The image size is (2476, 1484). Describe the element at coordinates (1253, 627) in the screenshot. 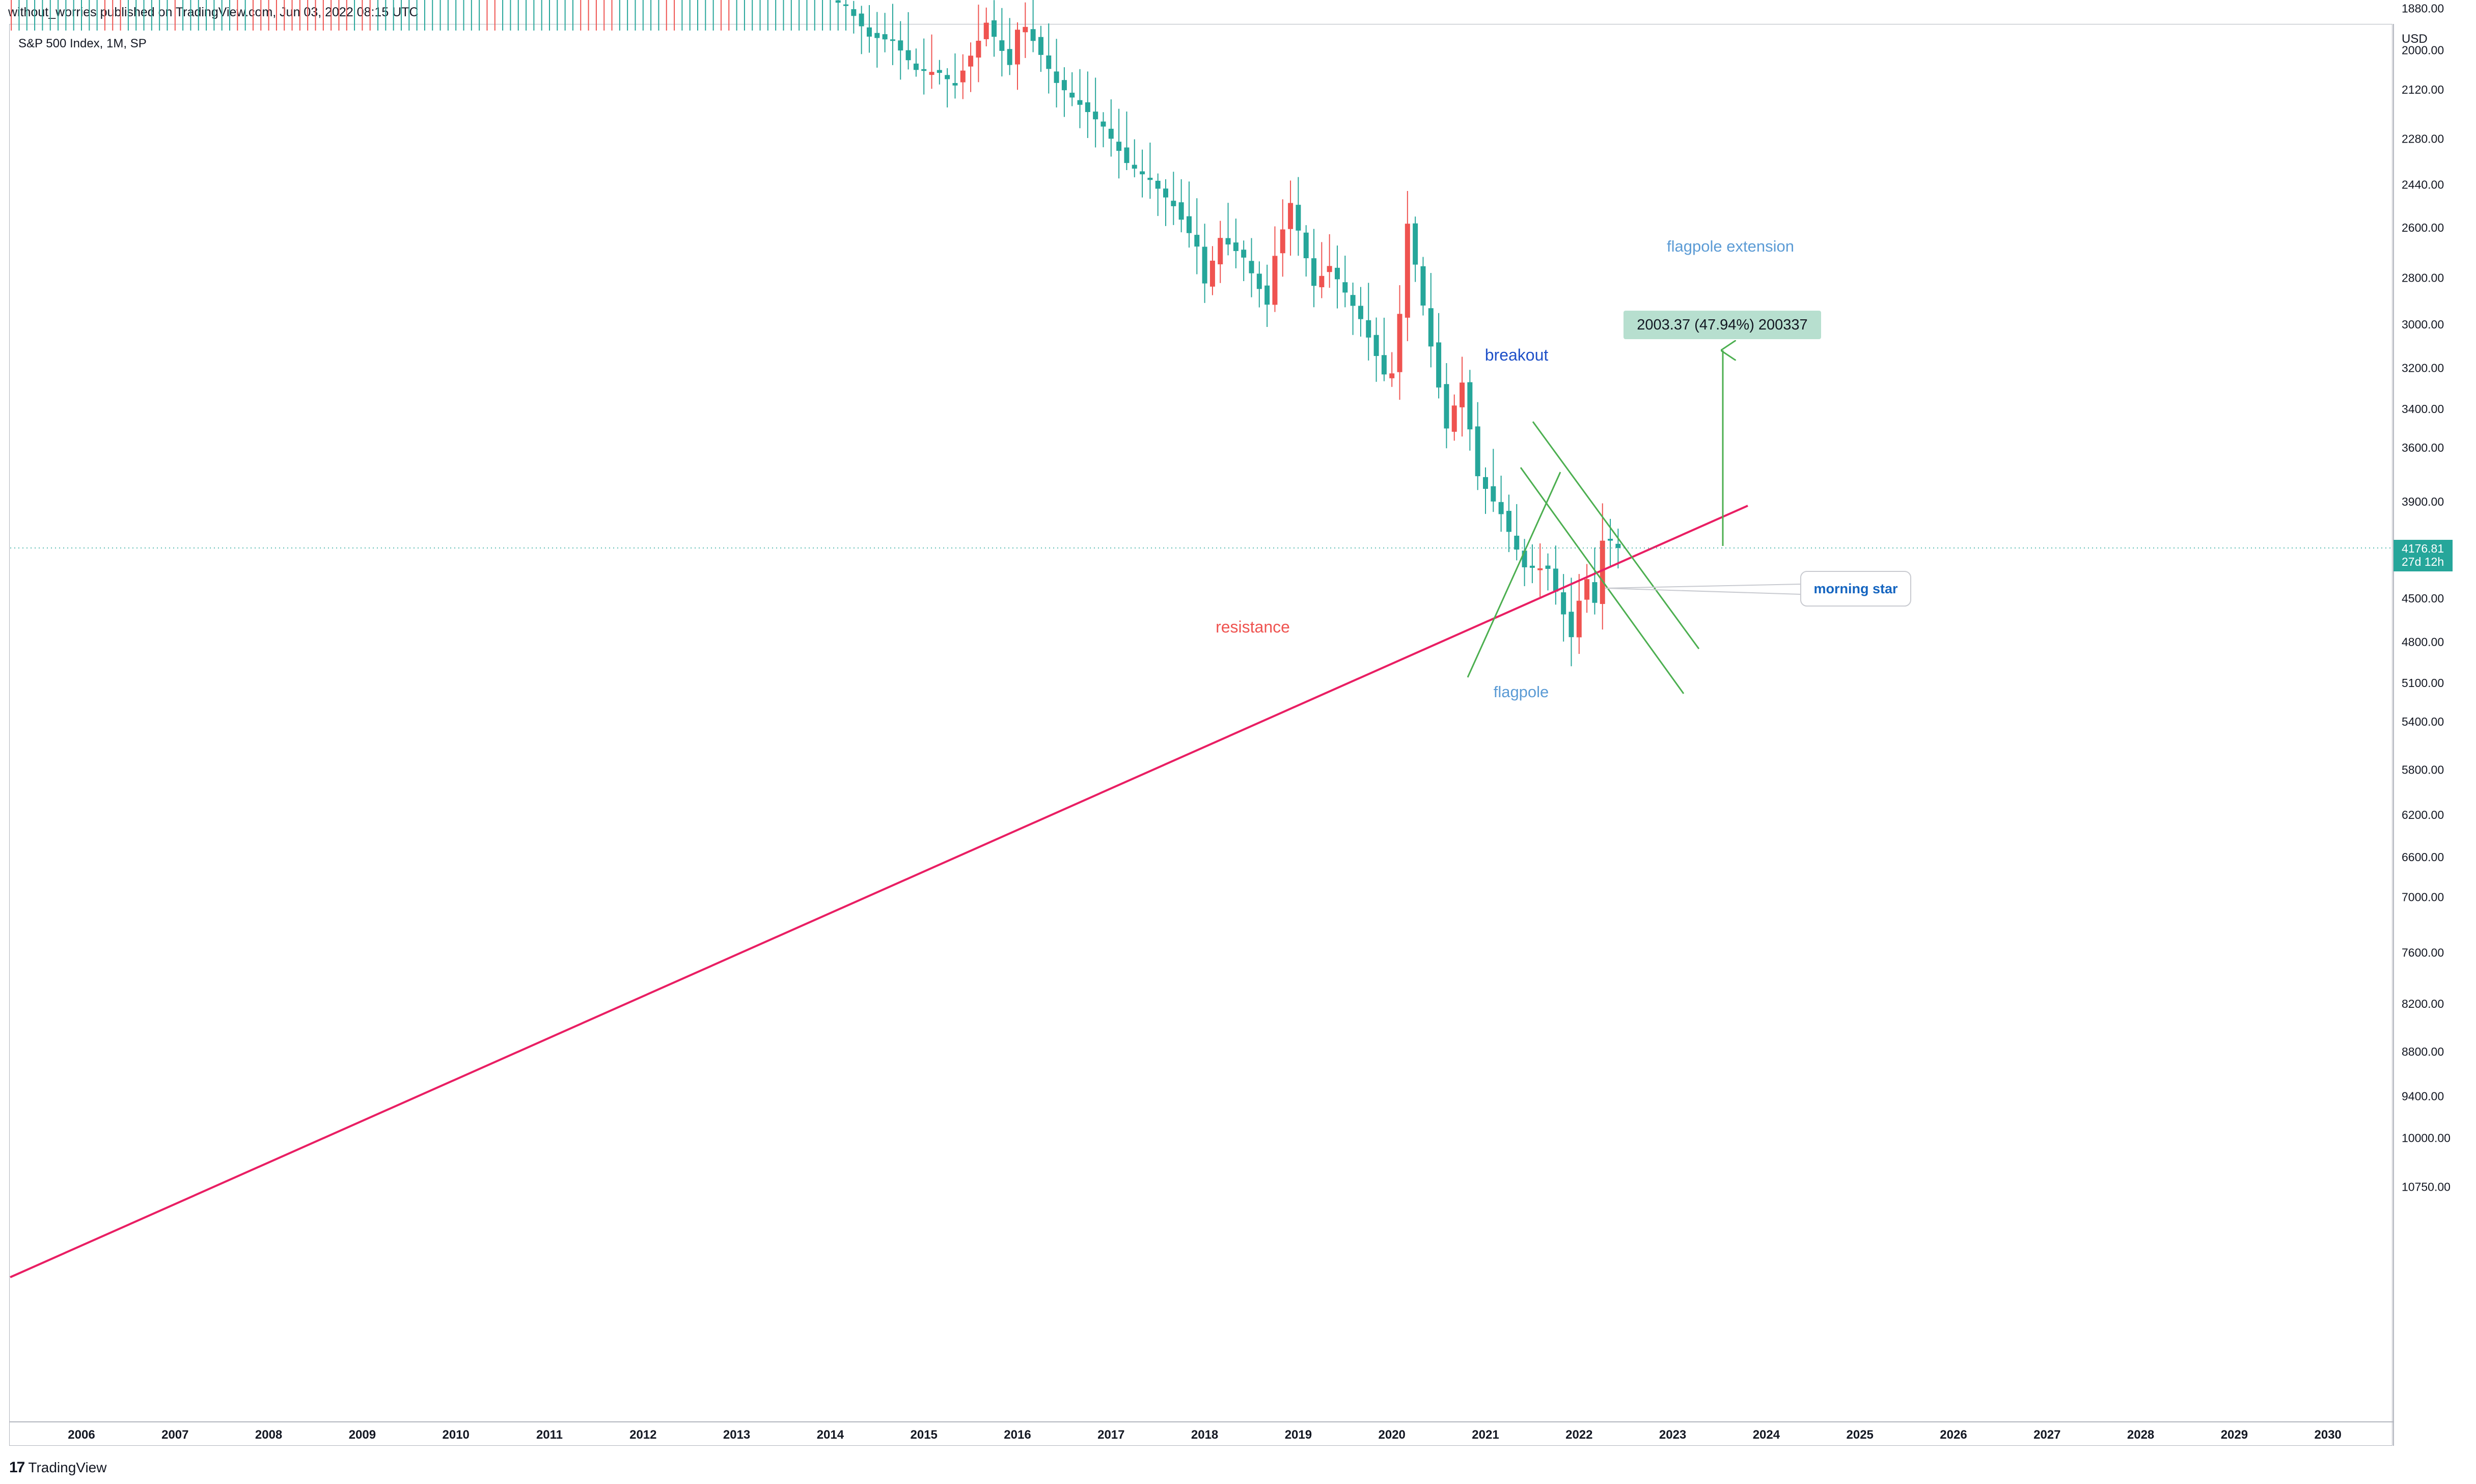

I see `resistance-label: resistance` at that location.